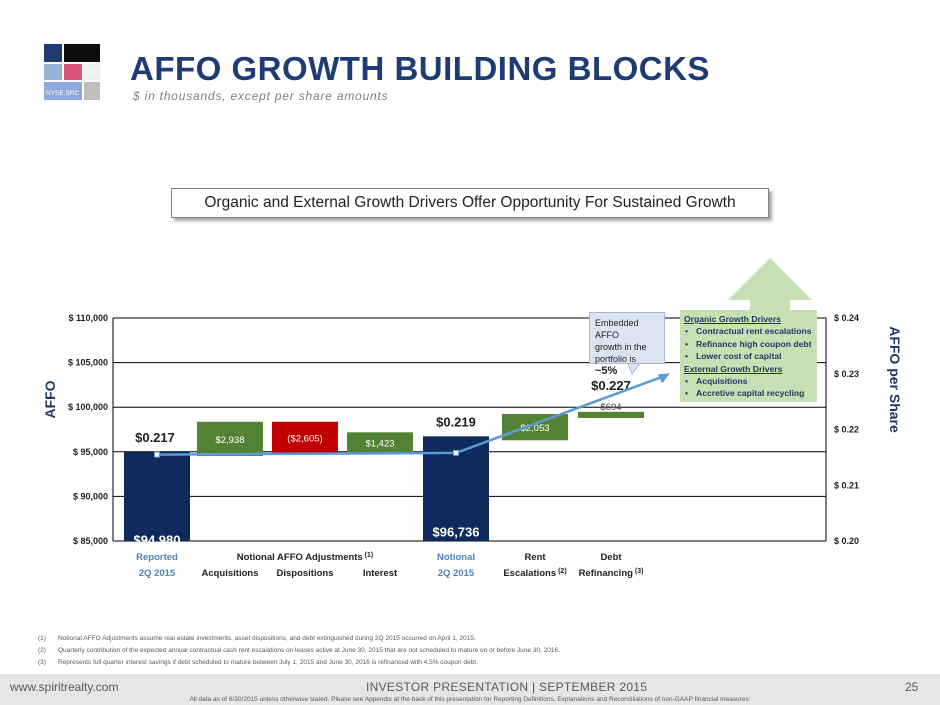  What do you see at coordinates (456, 532) in the screenshot?
I see `bar-value-label: $96,736` at bounding box center [456, 532].